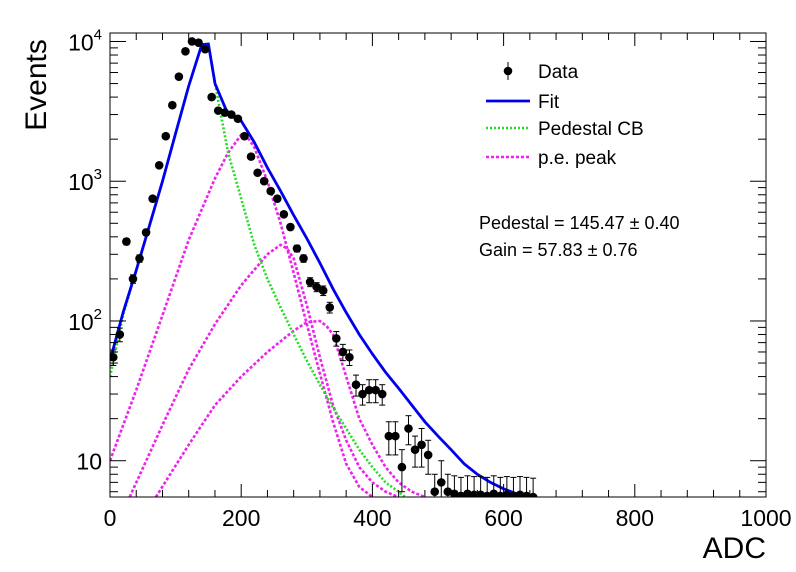 Image resolution: width=796 pixels, height=572 pixels. I want to click on x-tick-label: 0, so click(110, 518).